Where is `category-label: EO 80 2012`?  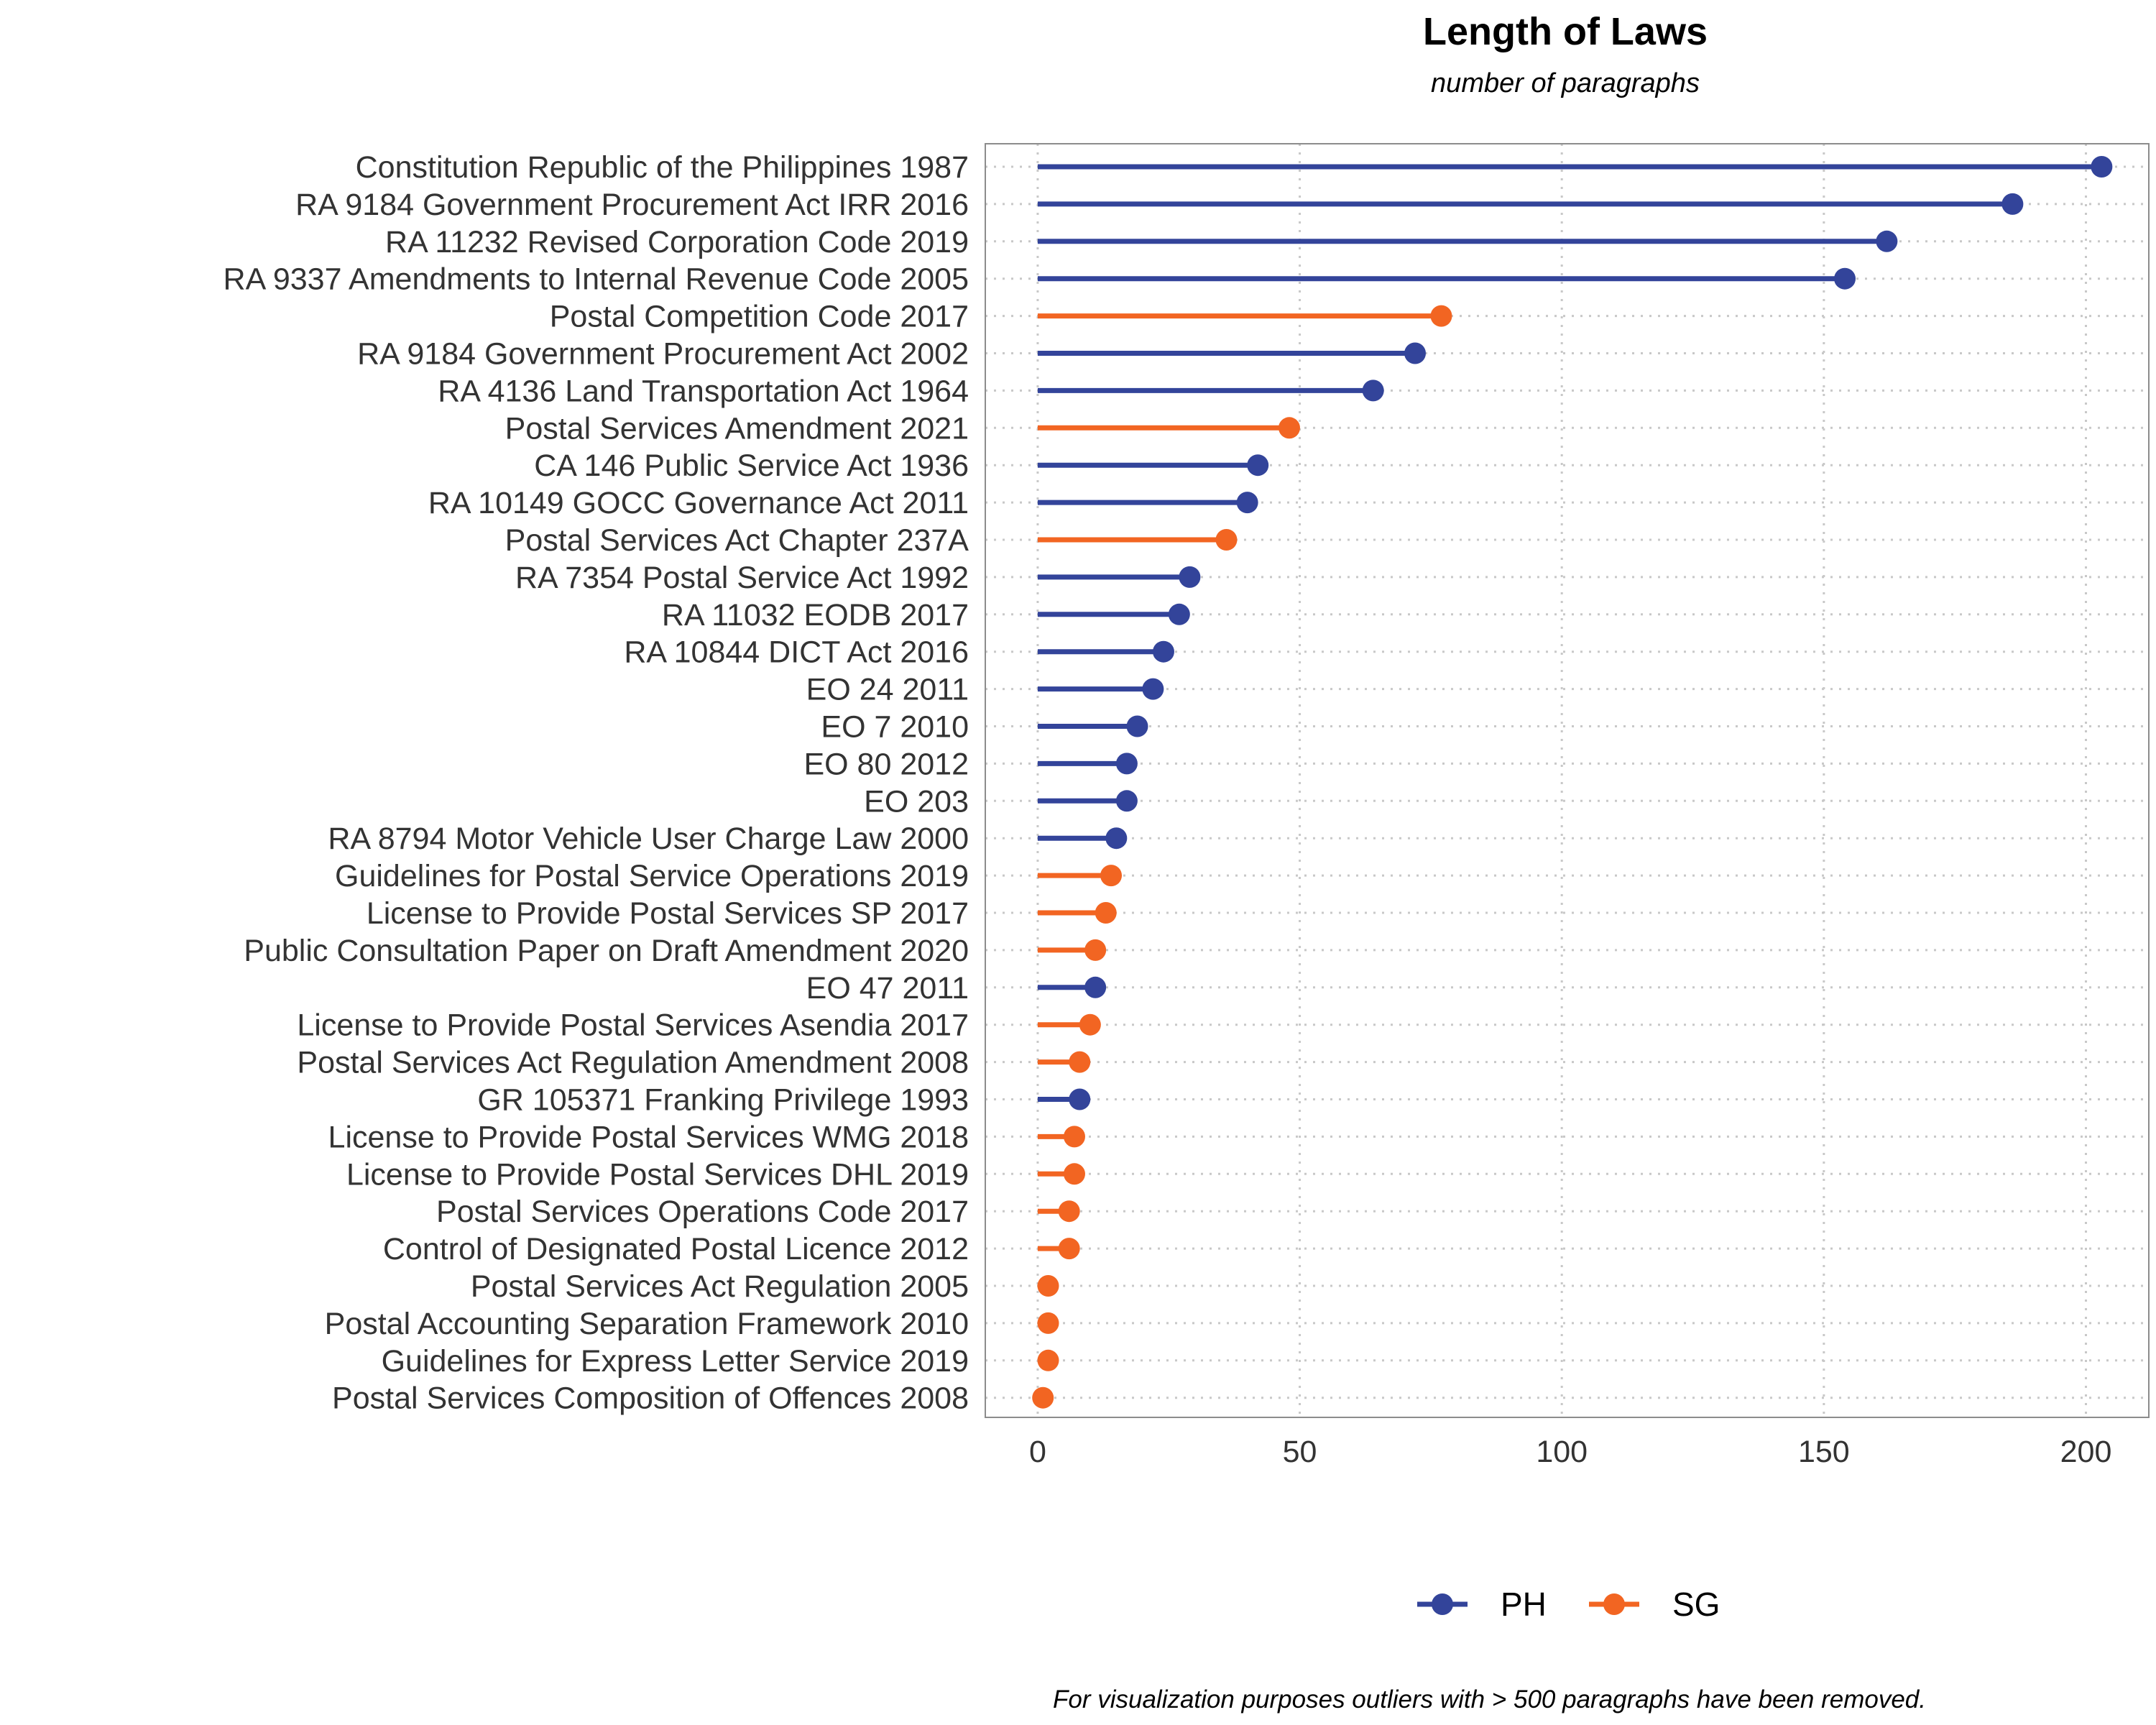
category-label: EO 80 2012 is located at coordinates (886, 764).